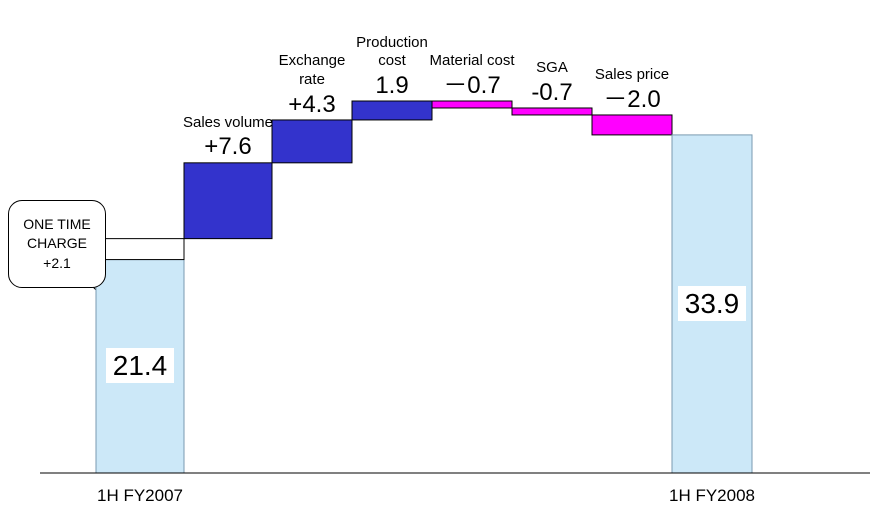 The image size is (888, 514). I want to click on value-label: -0.7, so click(552, 92).